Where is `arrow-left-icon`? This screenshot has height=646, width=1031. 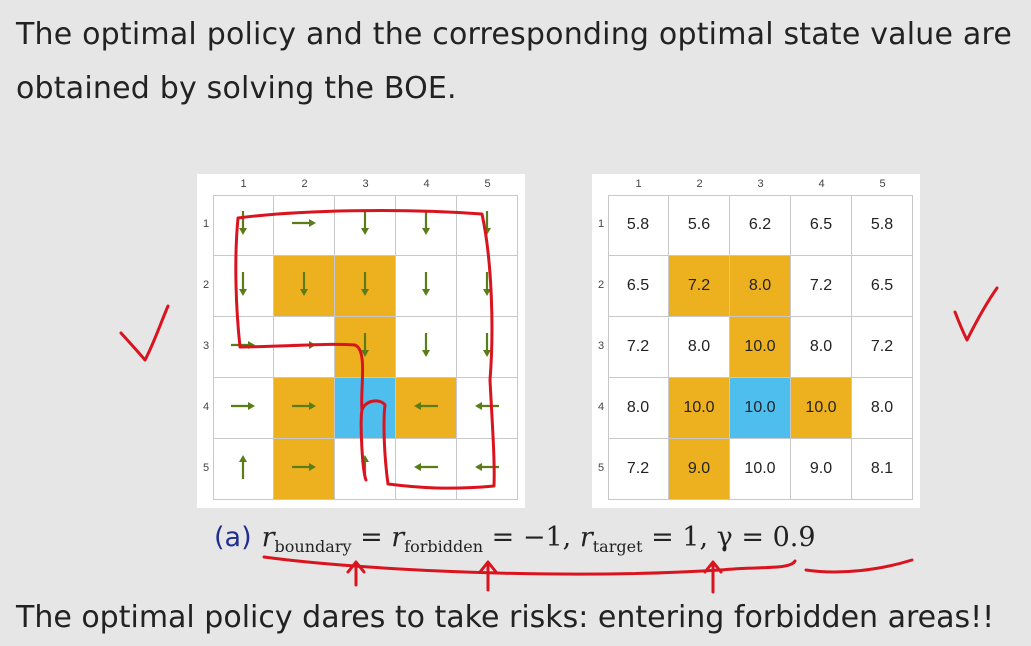 arrow-left-icon is located at coordinates (426, 469).